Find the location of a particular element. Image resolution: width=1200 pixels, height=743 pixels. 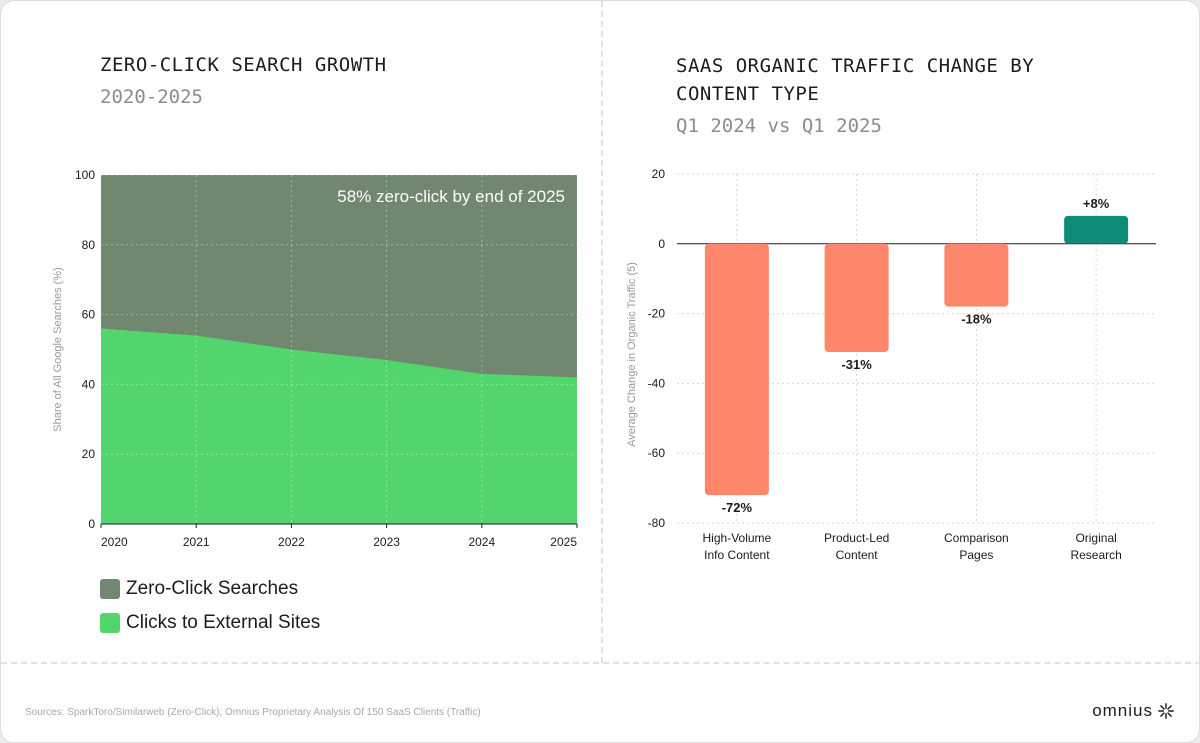

legend-item-zero-click: Zero-Click Searches is located at coordinates (210, 589).